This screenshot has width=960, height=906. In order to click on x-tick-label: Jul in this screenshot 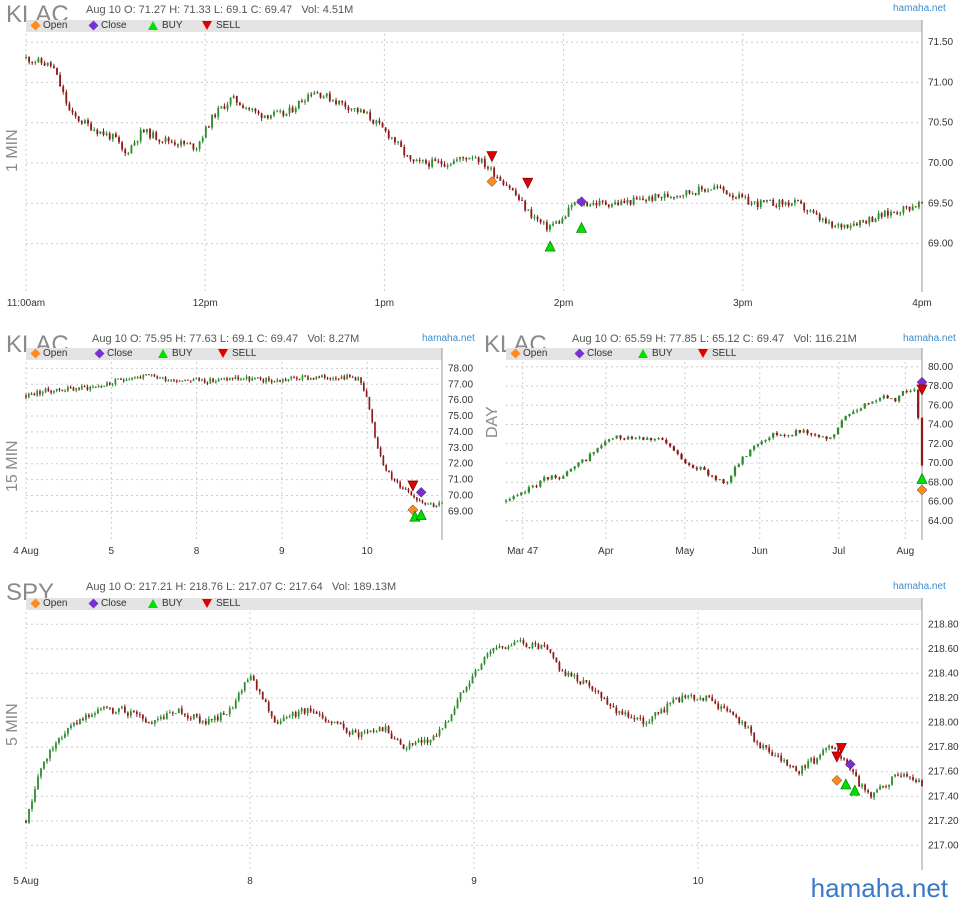, I will do `click(838, 551)`.